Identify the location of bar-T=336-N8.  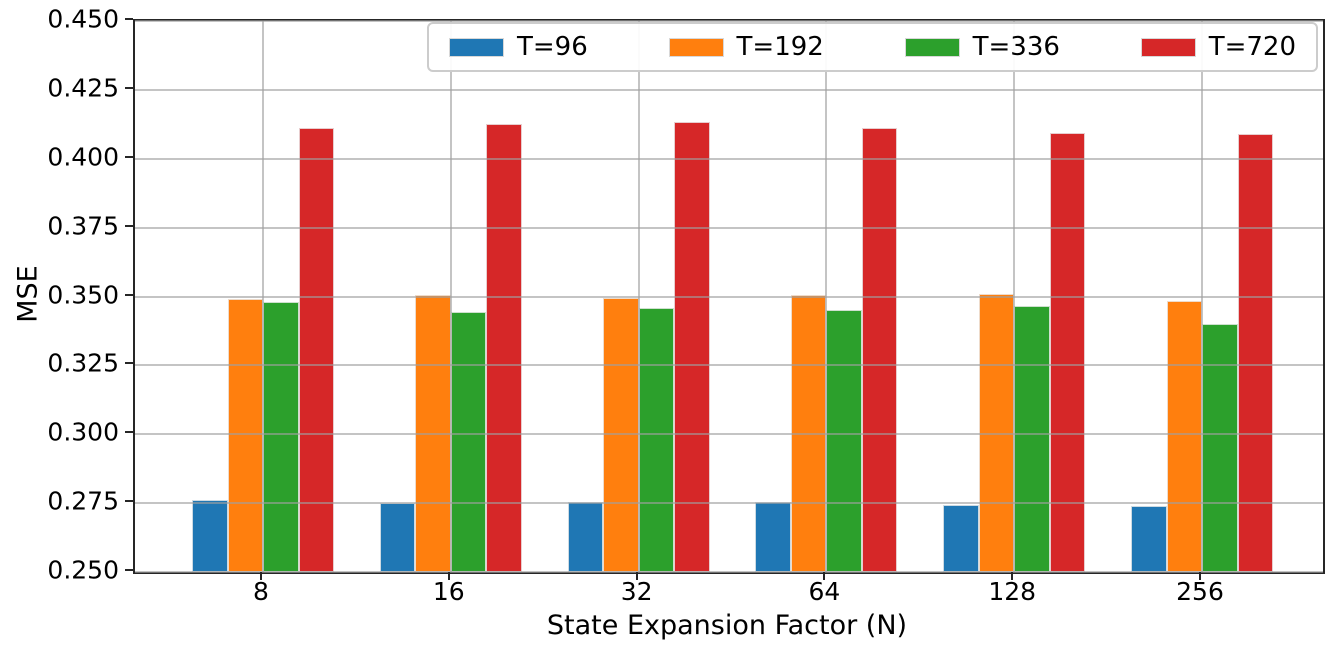
(281, 437).